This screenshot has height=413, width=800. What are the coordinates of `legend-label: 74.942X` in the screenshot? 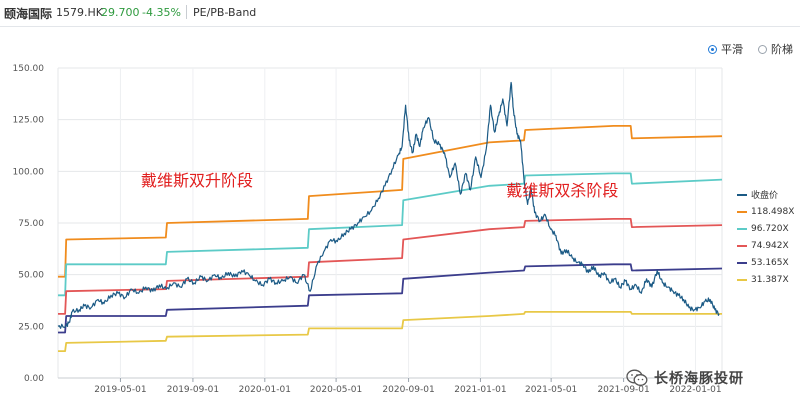 It's located at (770, 245).